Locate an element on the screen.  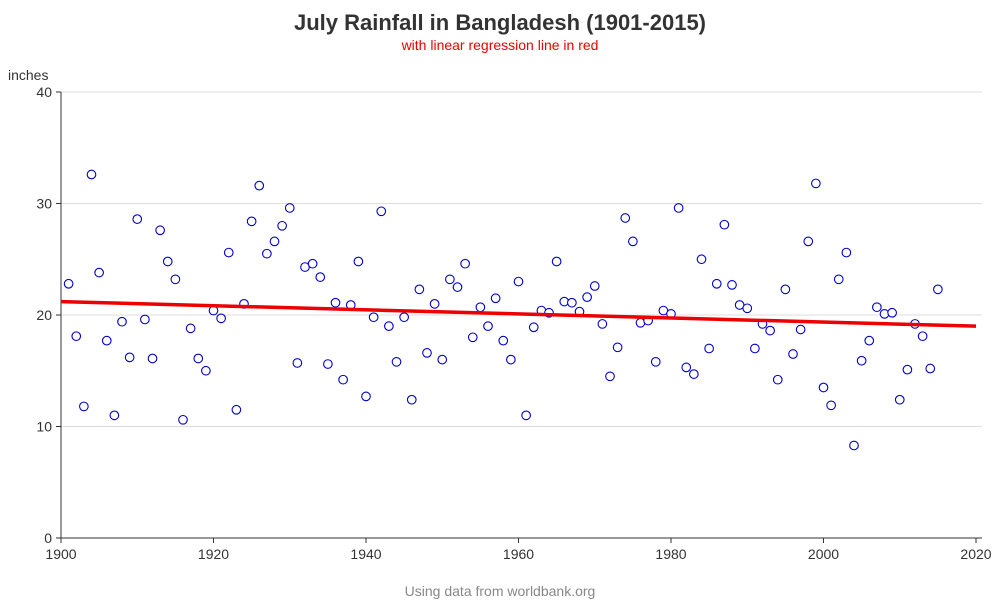
x-tick-label: 1920 is located at coordinates (213, 554).